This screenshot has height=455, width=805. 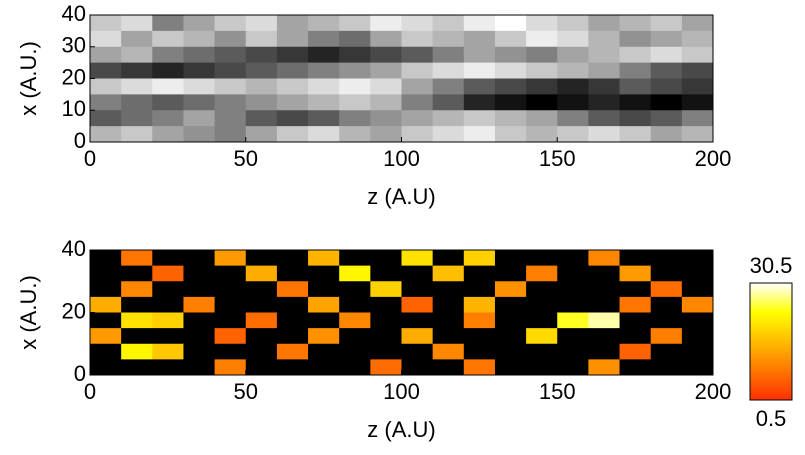 What do you see at coordinates (74, 248) in the screenshot?
I see `y-tick-label: 40` at bounding box center [74, 248].